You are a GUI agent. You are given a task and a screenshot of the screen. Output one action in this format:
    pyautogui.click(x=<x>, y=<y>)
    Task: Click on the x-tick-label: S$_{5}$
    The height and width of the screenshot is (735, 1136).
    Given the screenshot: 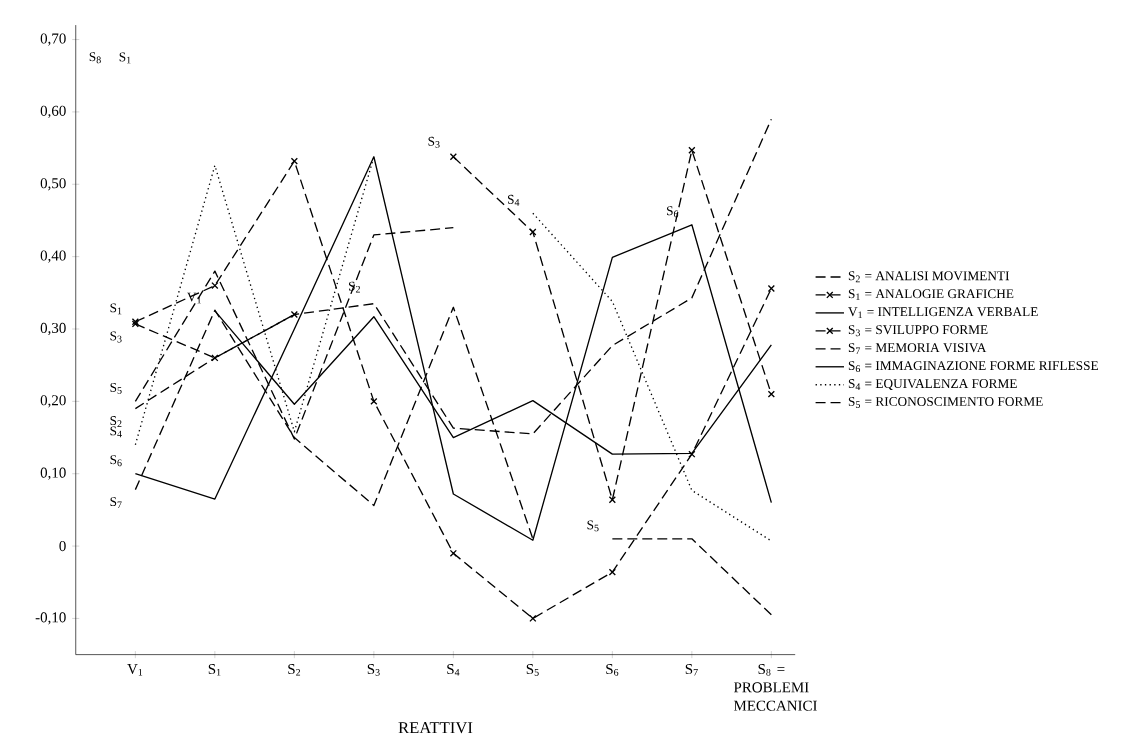 What is the action you would take?
    pyautogui.click(x=532, y=670)
    